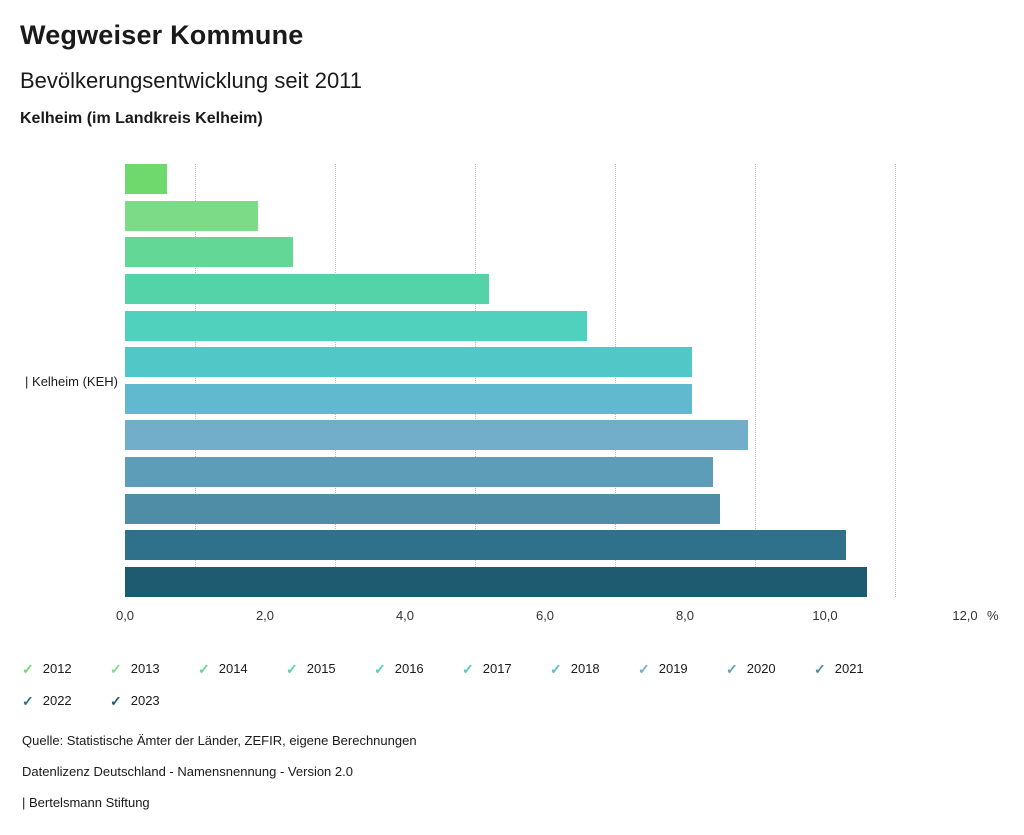 The height and width of the screenshot is (835, 1024). I want to click on legend-item-2012: ✓ 2012, so click(66, 668).